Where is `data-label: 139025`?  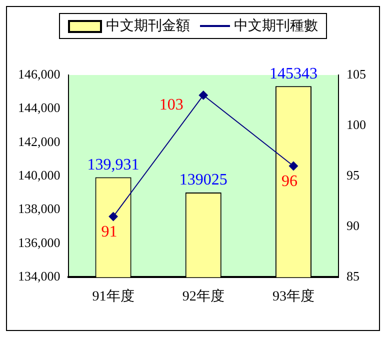 data-label: 139025 is located at coordinates (203, 180).